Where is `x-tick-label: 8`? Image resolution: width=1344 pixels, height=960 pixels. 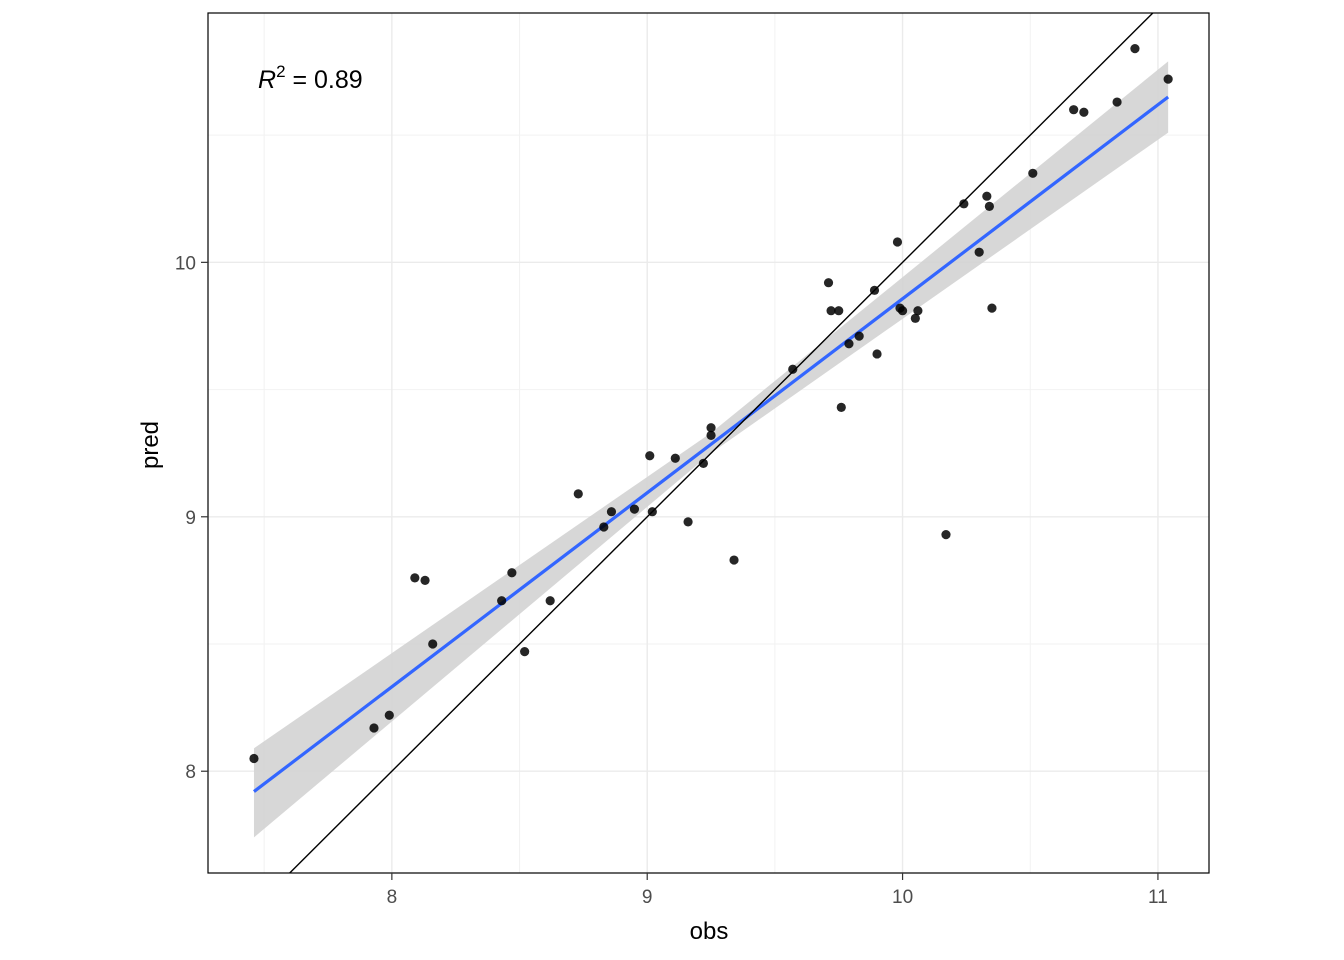
x-tick-label: 8 is located at coordinates (392, 897).